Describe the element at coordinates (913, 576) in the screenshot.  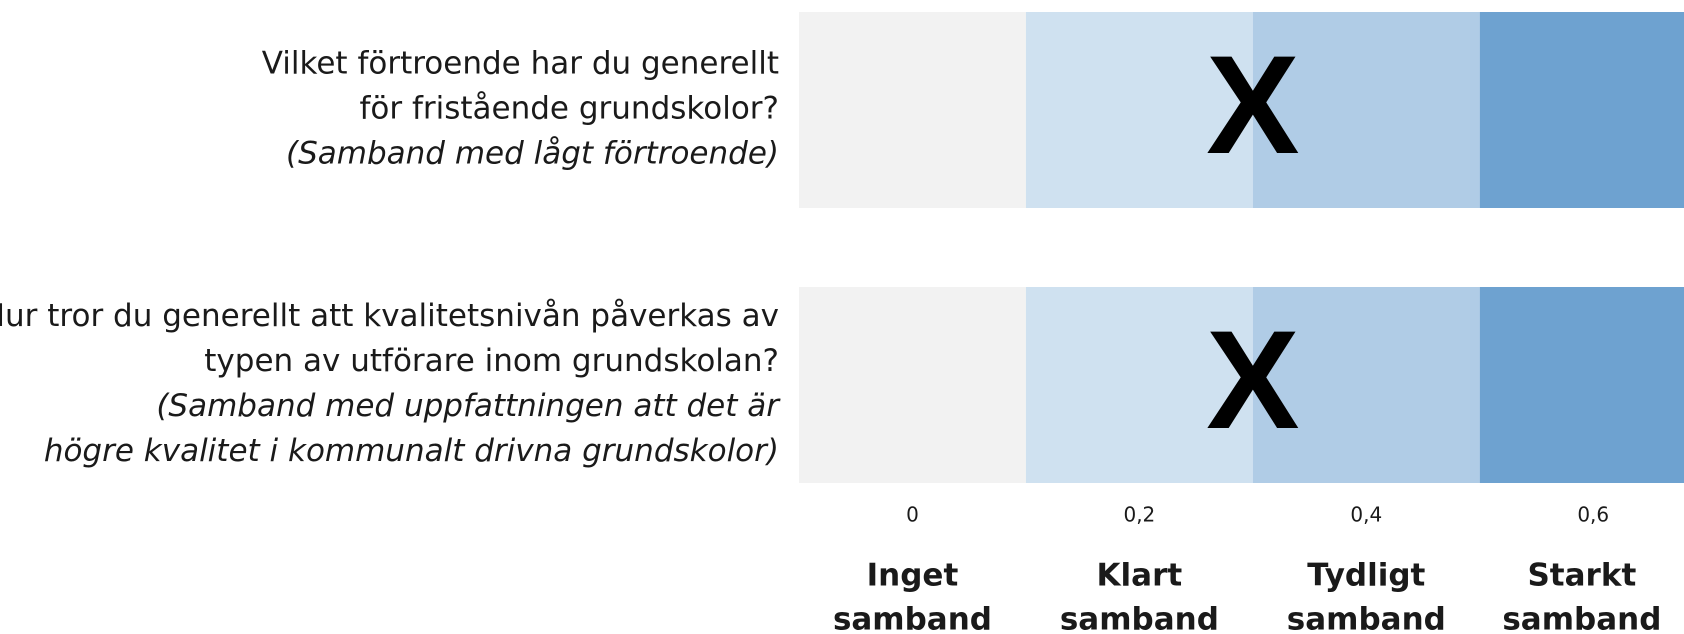
I see `band-label: Inget` at that location.